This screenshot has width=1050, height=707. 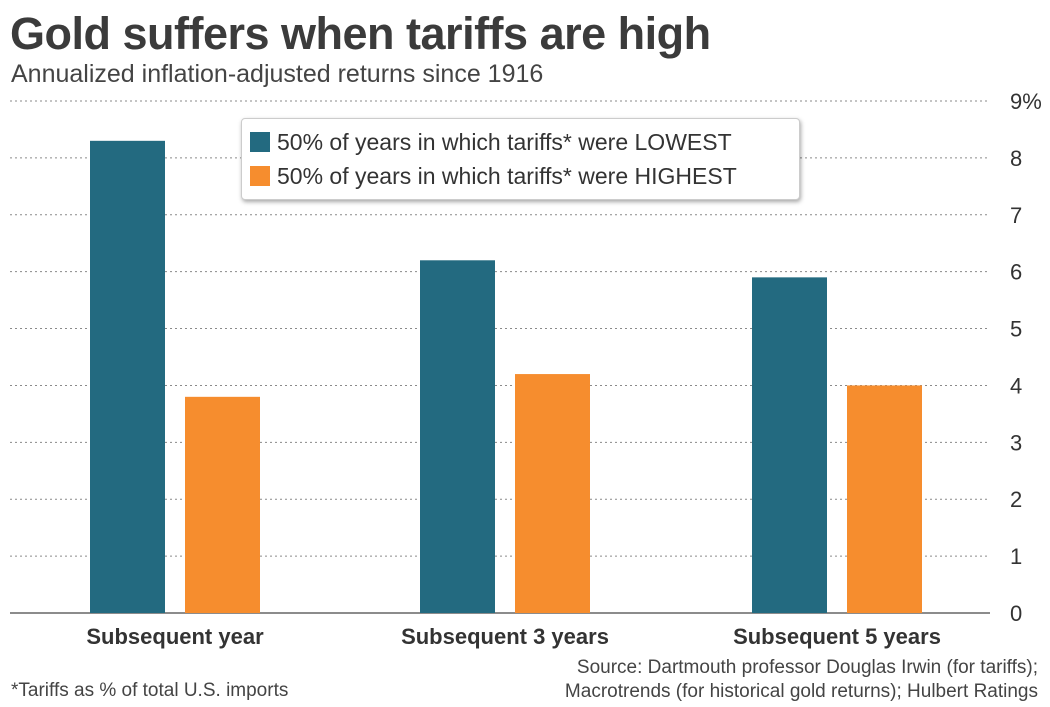 I want to click on x-tick-label: Subsequent 3 years, so click(x=505, y=636).